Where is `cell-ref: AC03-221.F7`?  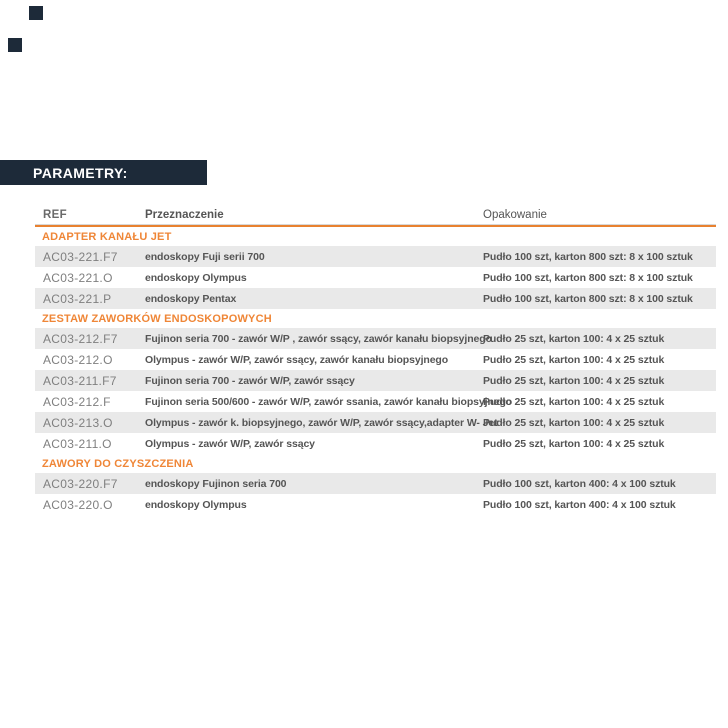
cell-ref: AC03-221.F7 is located at coordinates (80, 256).